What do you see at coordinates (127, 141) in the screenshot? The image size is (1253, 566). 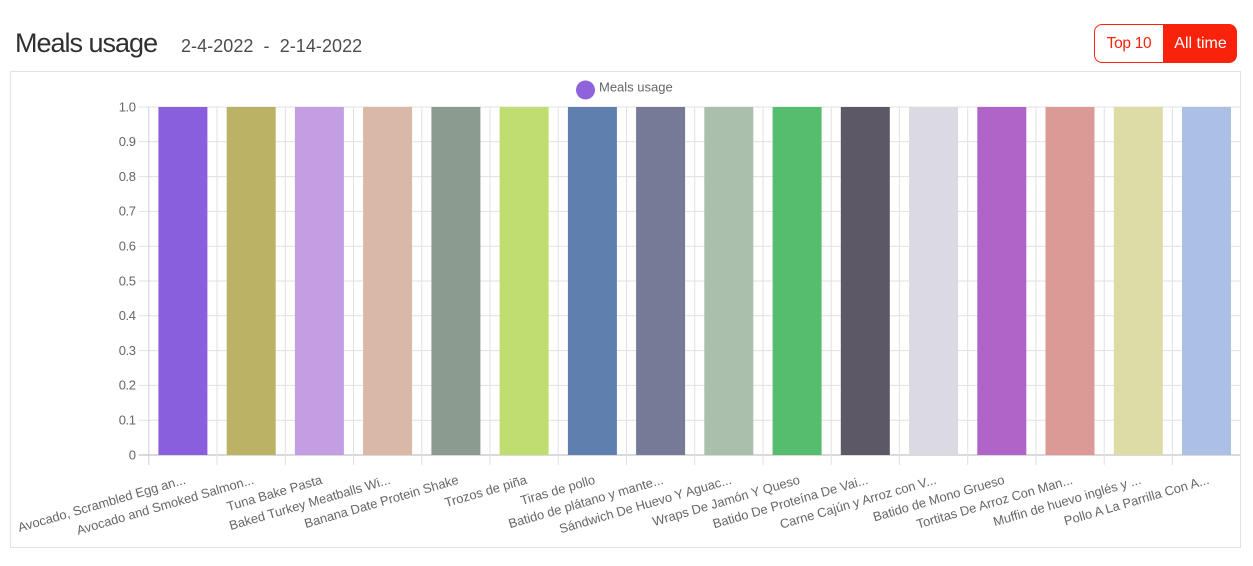 I see `svg-text: 0.9` at bounding box center [127, 141].